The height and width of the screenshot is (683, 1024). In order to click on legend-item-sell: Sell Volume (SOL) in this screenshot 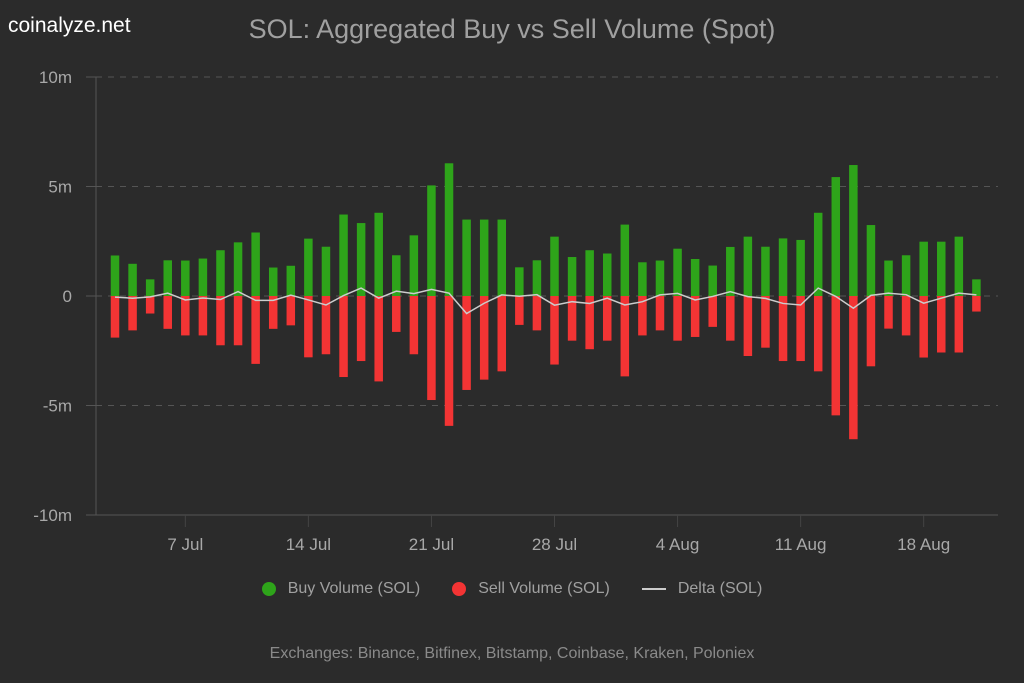, I will do `click(531, 589)`.